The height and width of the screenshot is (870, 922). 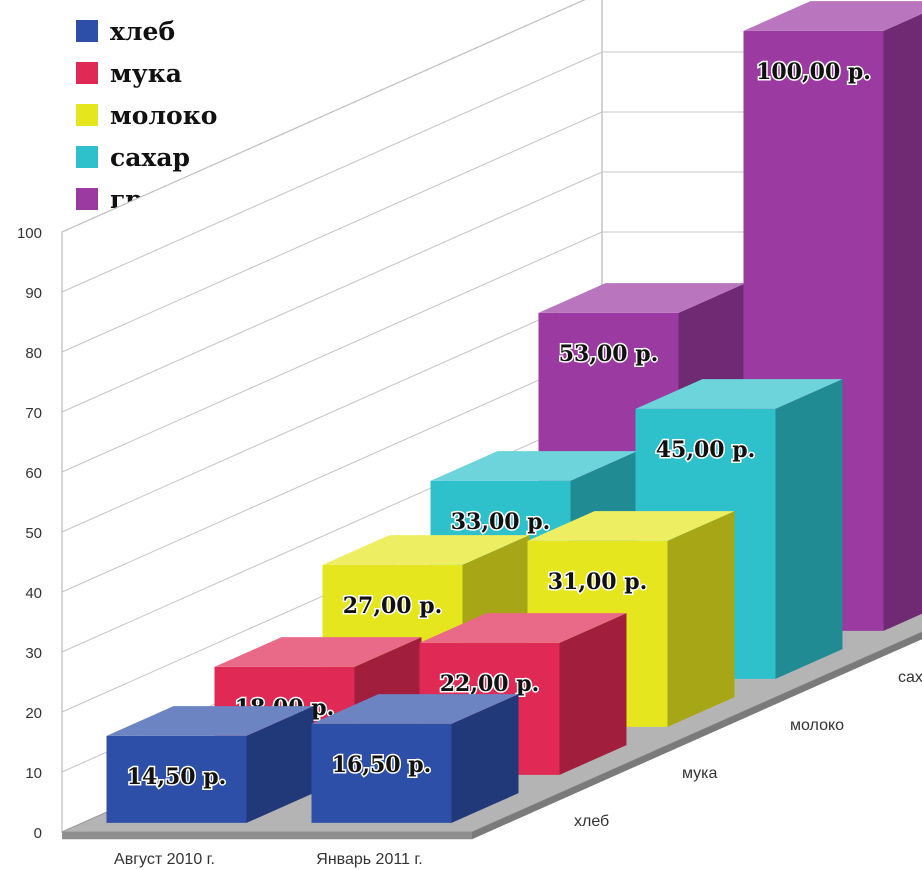 What do you see at coordinates (143, 31) in the screenshot?
I see `legend-label: хлеб` at bounding box center [143, 31].